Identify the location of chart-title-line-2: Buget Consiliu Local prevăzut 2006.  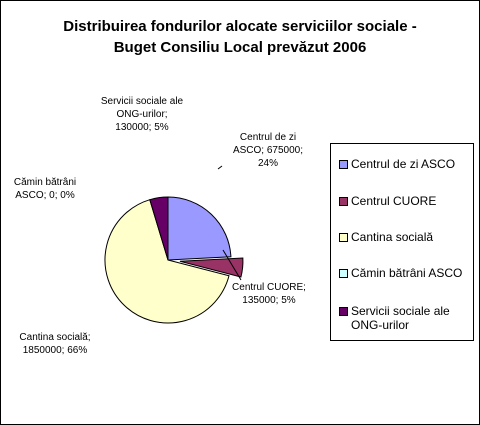
(240, 47).